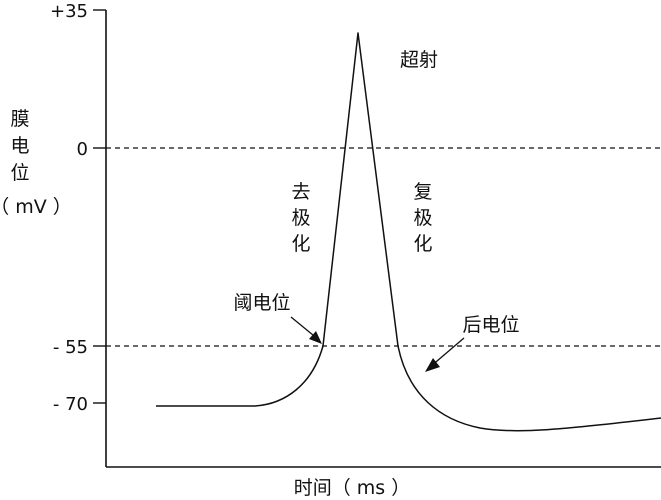  What do you see at coordinates (70, 404) in the screenshot?
I see `y-tick-label-minus70: - 70` at bounding box center [70, 404].